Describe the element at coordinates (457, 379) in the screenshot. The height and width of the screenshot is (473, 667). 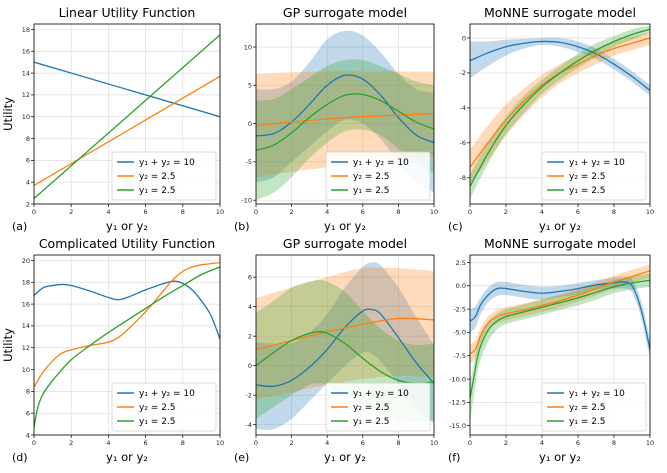
I see `y-tick-label: -10.0` at that location.